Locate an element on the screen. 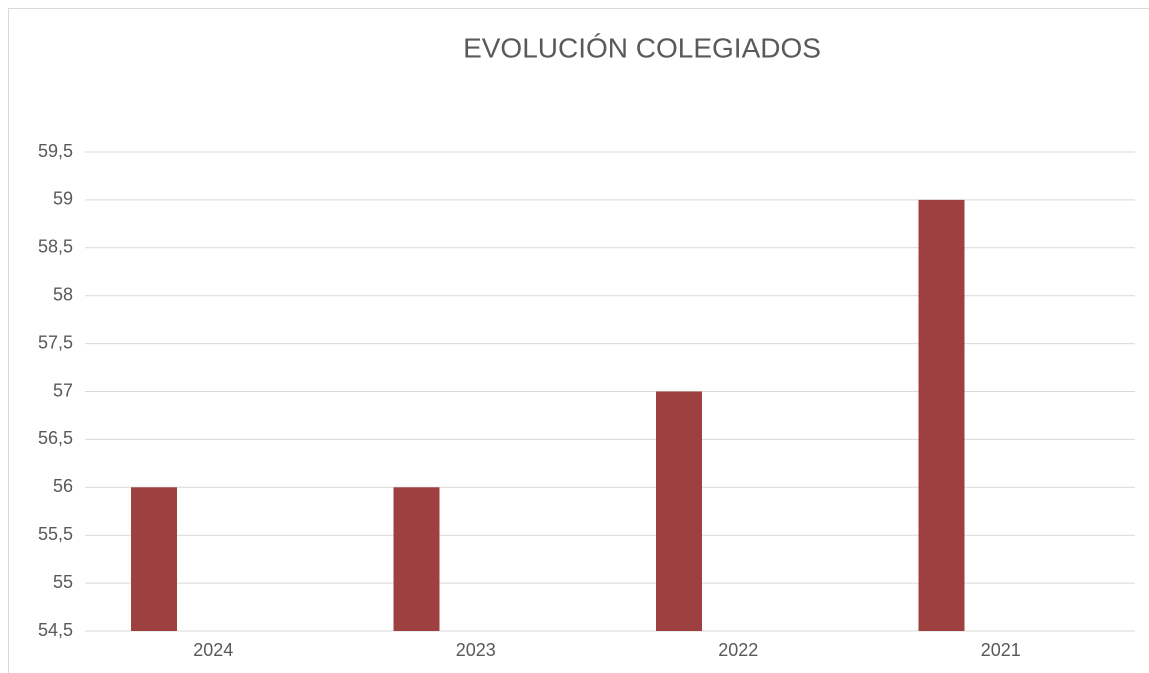 This screenshot has height=673, width=1149. y-tick-label: 56,5 is located at coordinates (55, 438).